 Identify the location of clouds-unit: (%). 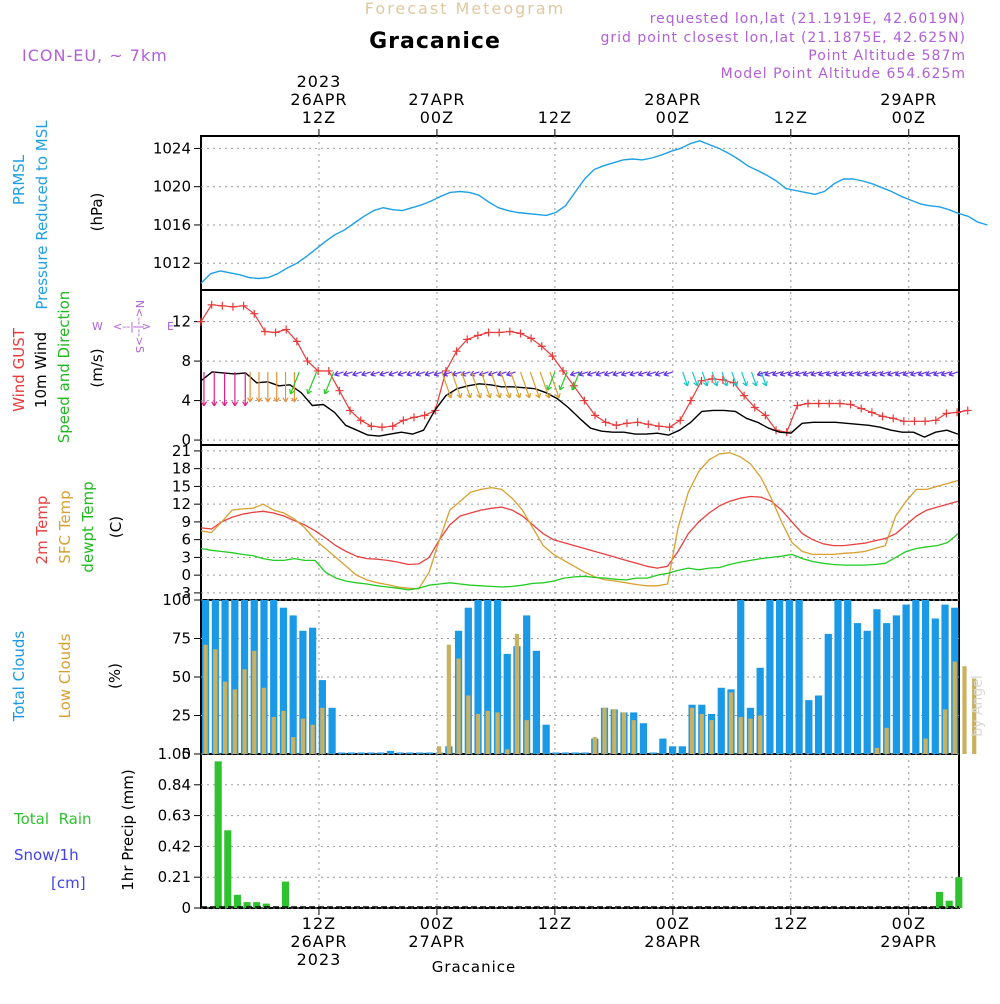
(115, 676).